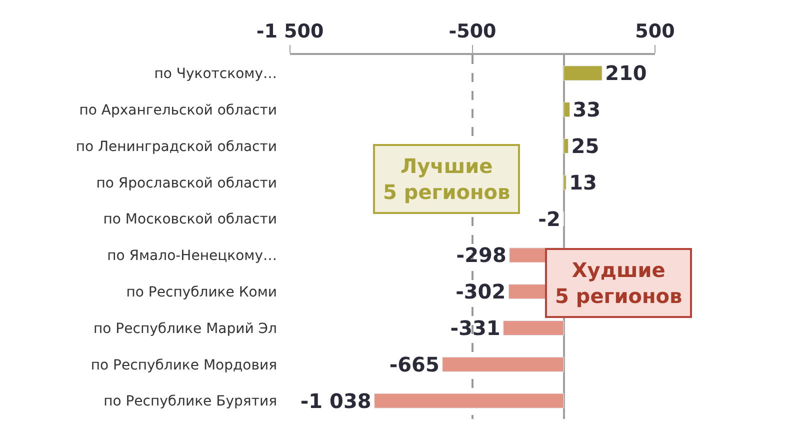 Image resolution: width=786 pixels, height=423 pixels. I want to click on y-tick-label: по Республике Мордовия, so click(183, 365).